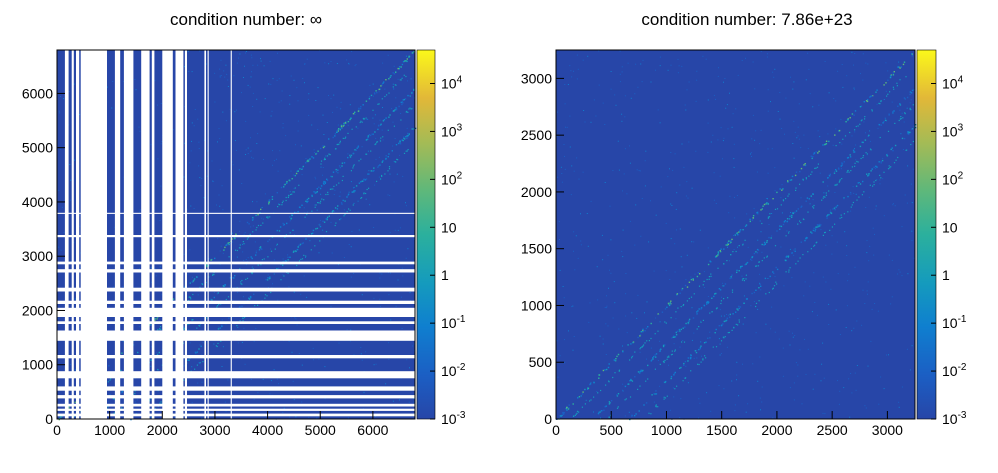 This screenshot has height=473, width=998. What do you see at coordinates (954, 370) in the screenshot?
I see `colorbar-tick-label: 10-2` at bounding box center [954, 370].